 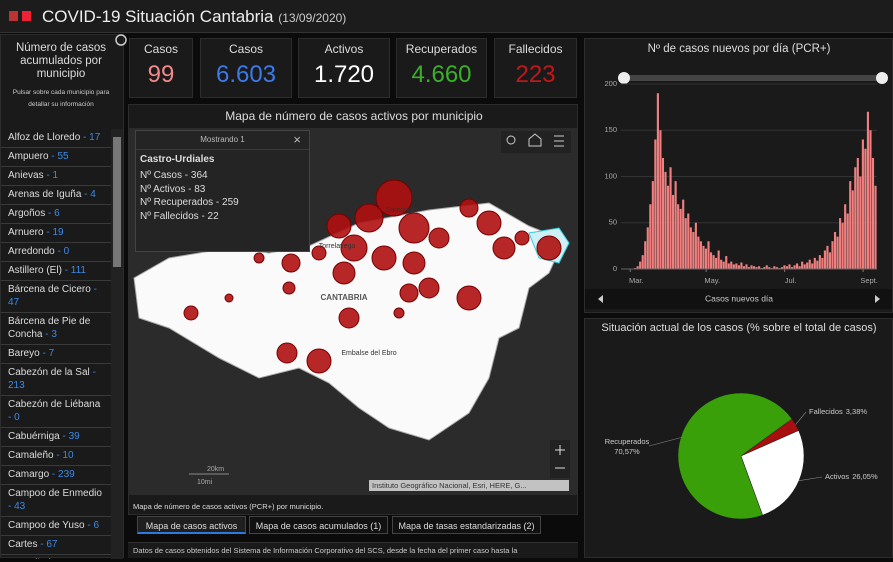 I want to click on scroll-thumb, so click(x=117, y=202).